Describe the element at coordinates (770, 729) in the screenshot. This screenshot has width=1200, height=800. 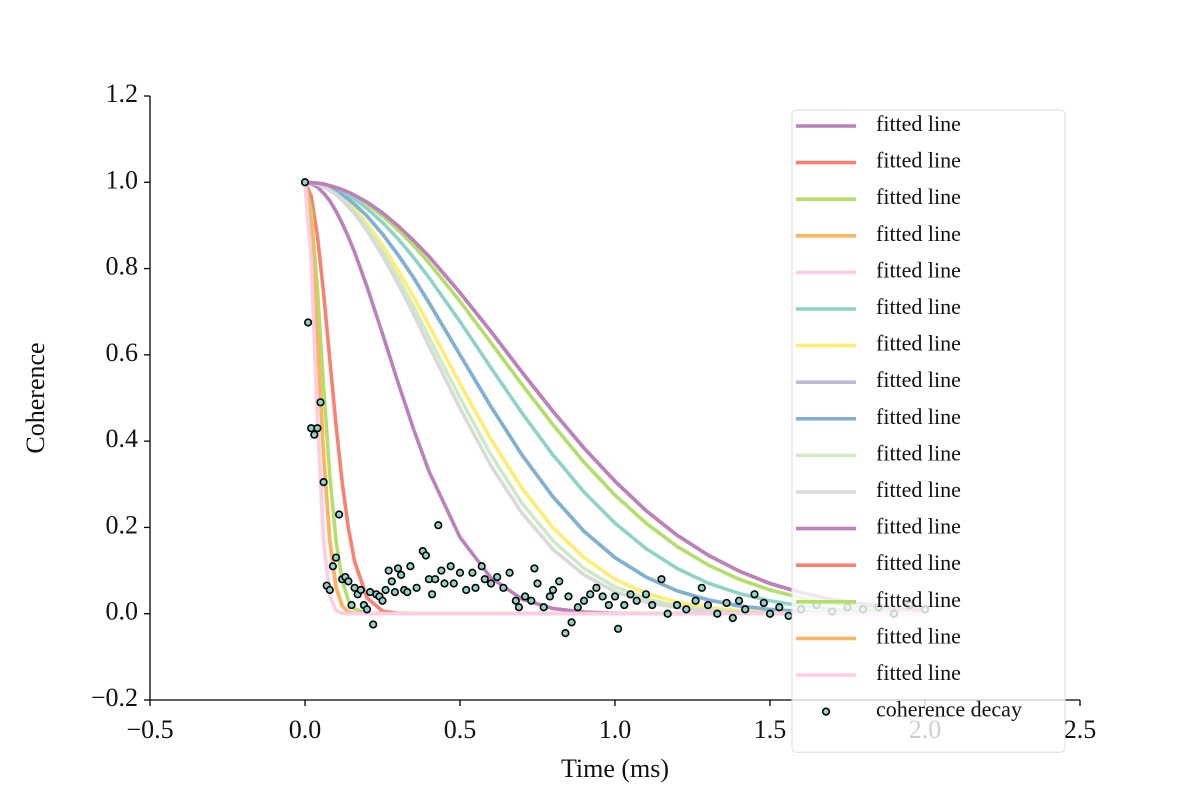
I see `x-tick-label: 1.5` at that location.